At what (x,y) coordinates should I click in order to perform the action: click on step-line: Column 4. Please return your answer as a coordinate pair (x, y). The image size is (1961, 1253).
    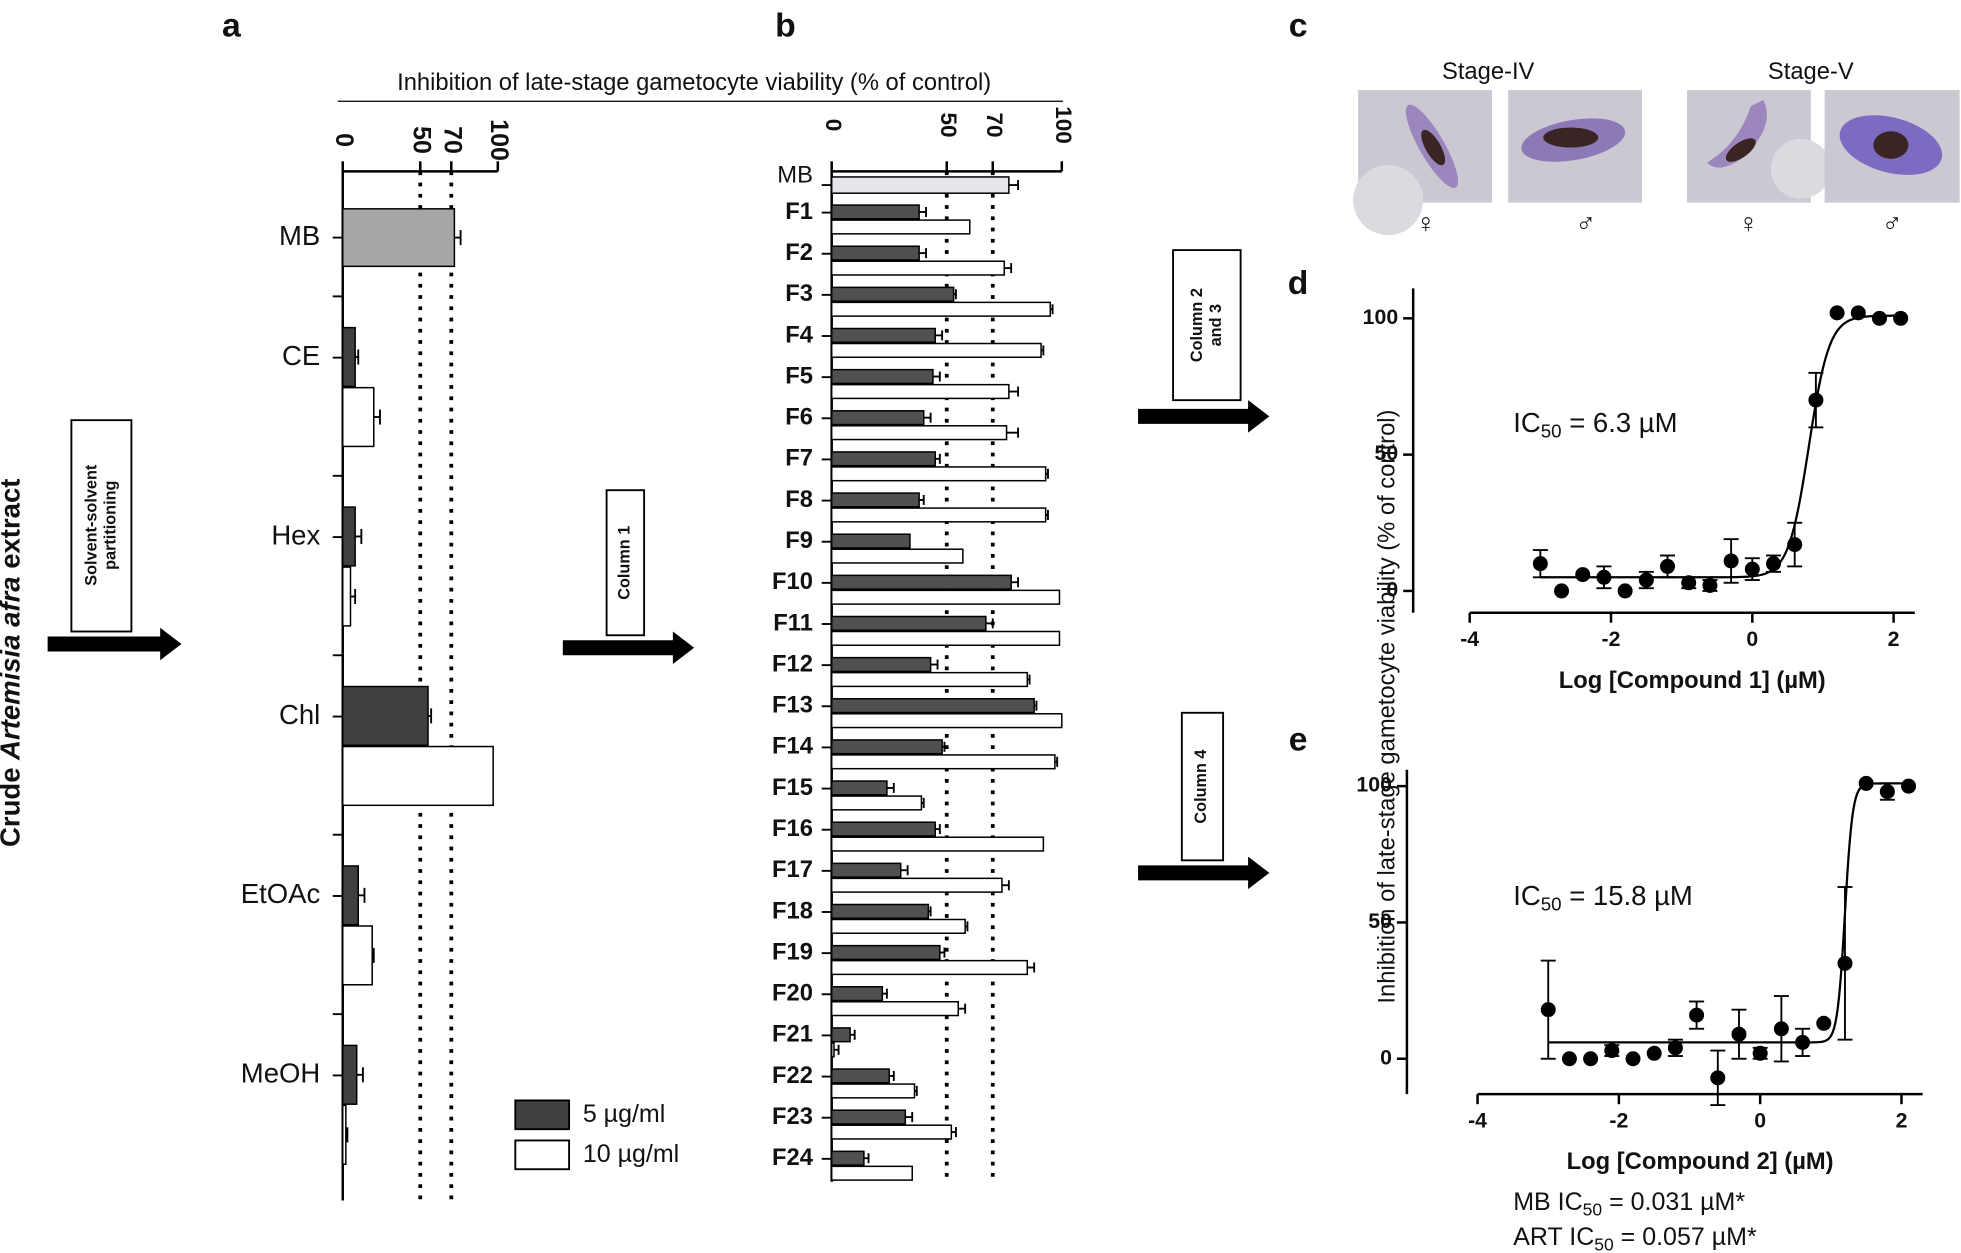
    Looking at the image, I should click on (1201, 787).